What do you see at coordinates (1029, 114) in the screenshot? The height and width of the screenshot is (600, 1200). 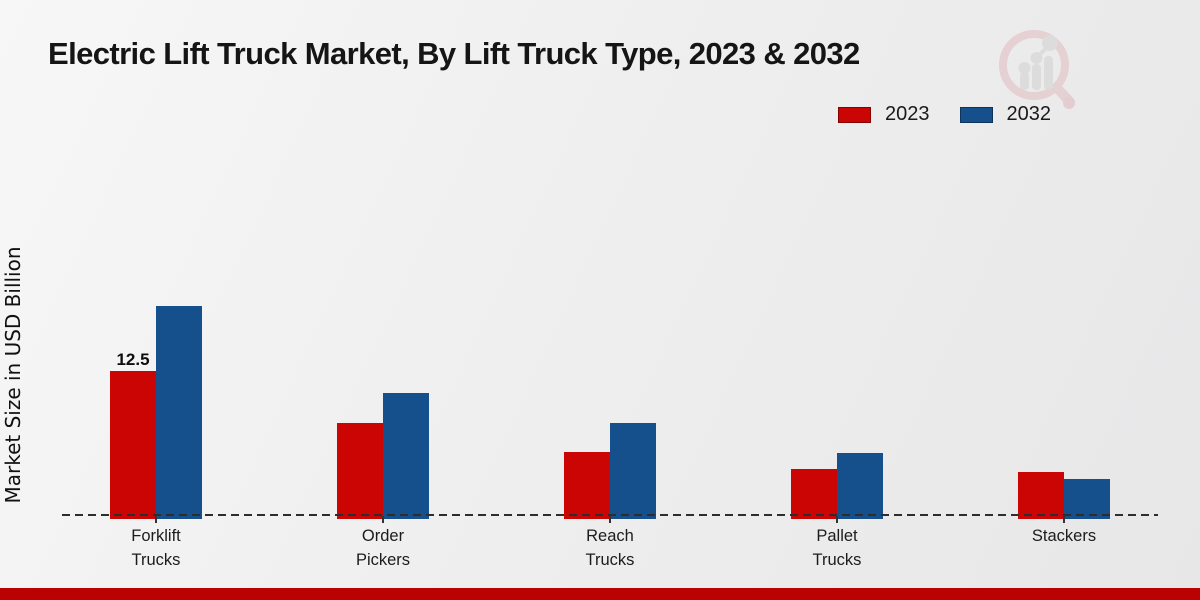 I see `legend-label-2032: 2032` at bounding box center [1029, 114].